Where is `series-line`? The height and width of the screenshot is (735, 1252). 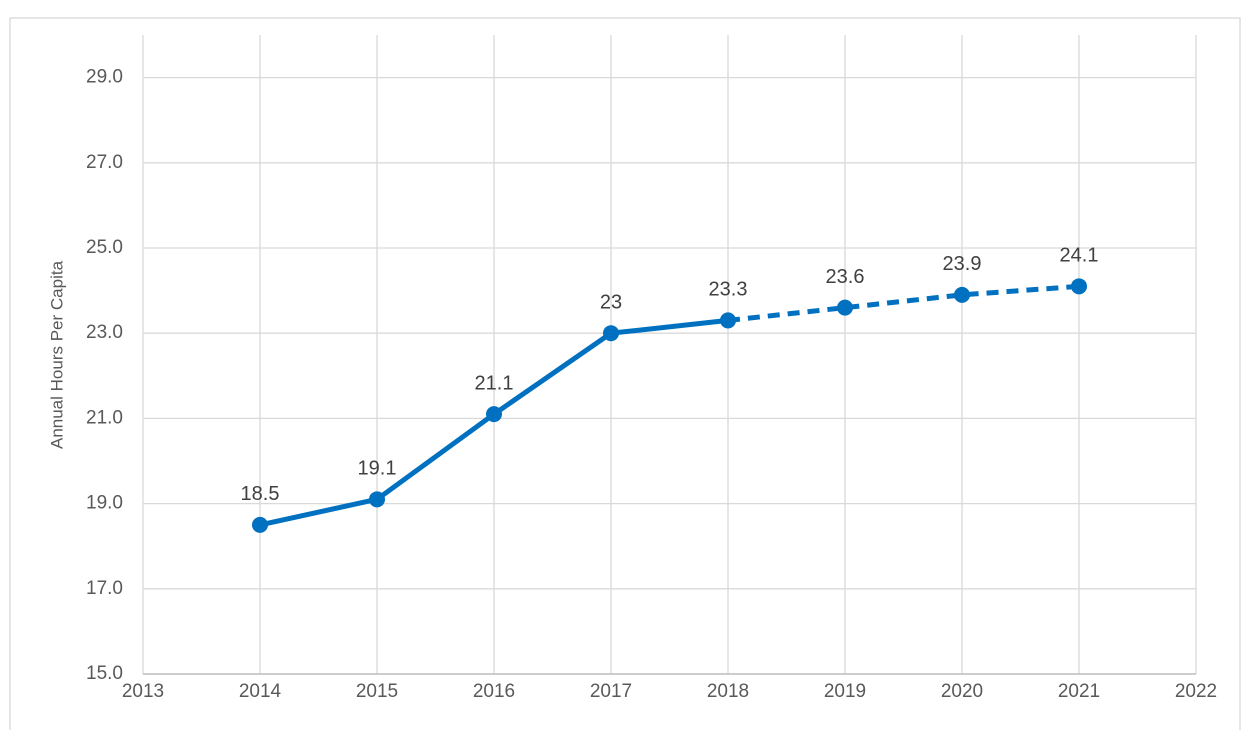
series-line is located at coordinates (903, 303).